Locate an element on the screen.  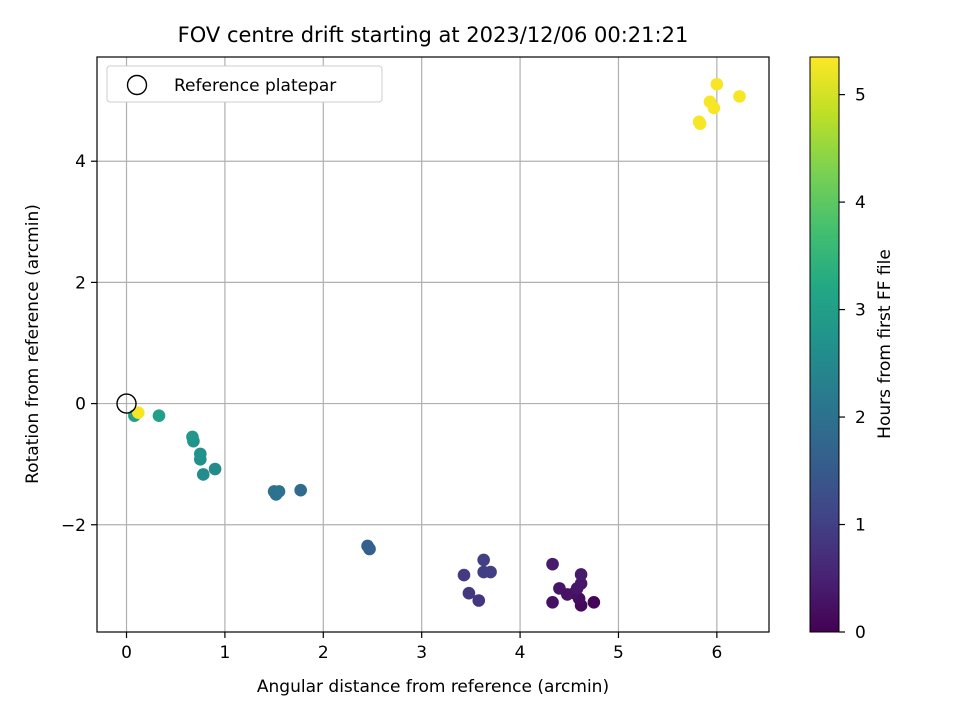
x-tick-label: 1 is located at coordinates (224, 653).